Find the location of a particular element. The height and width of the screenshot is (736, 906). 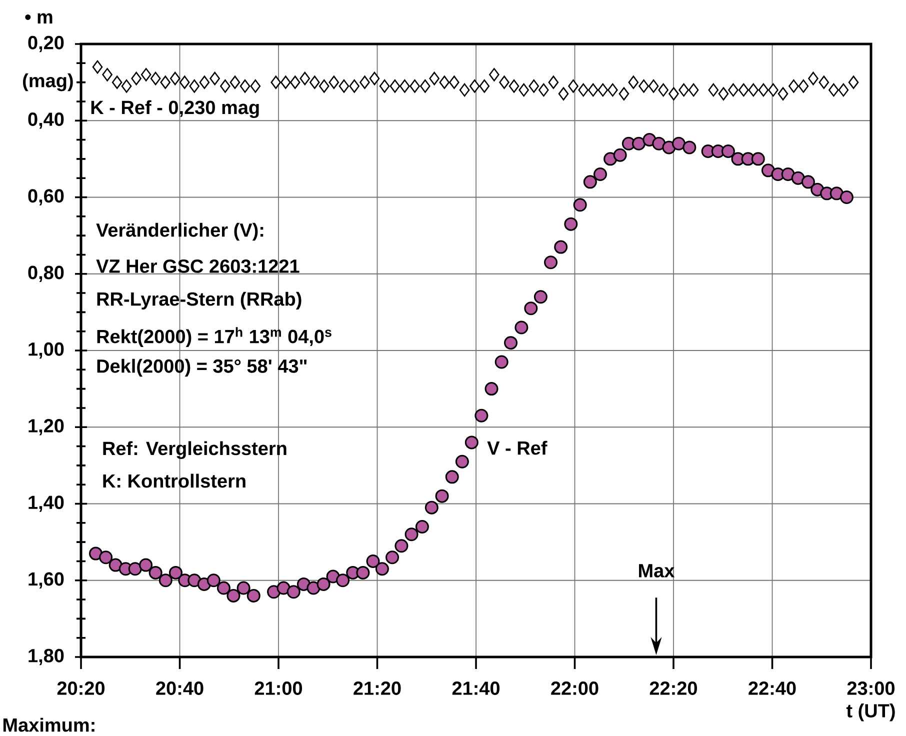

y-tick-label: 1,40 is located at coordinates (46, 504).